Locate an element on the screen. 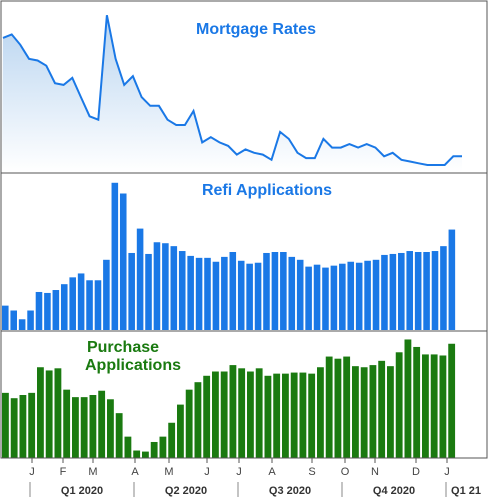 The image size is (488, 497). quarter-label: Q1 21 is located at coordinates (466, 491).